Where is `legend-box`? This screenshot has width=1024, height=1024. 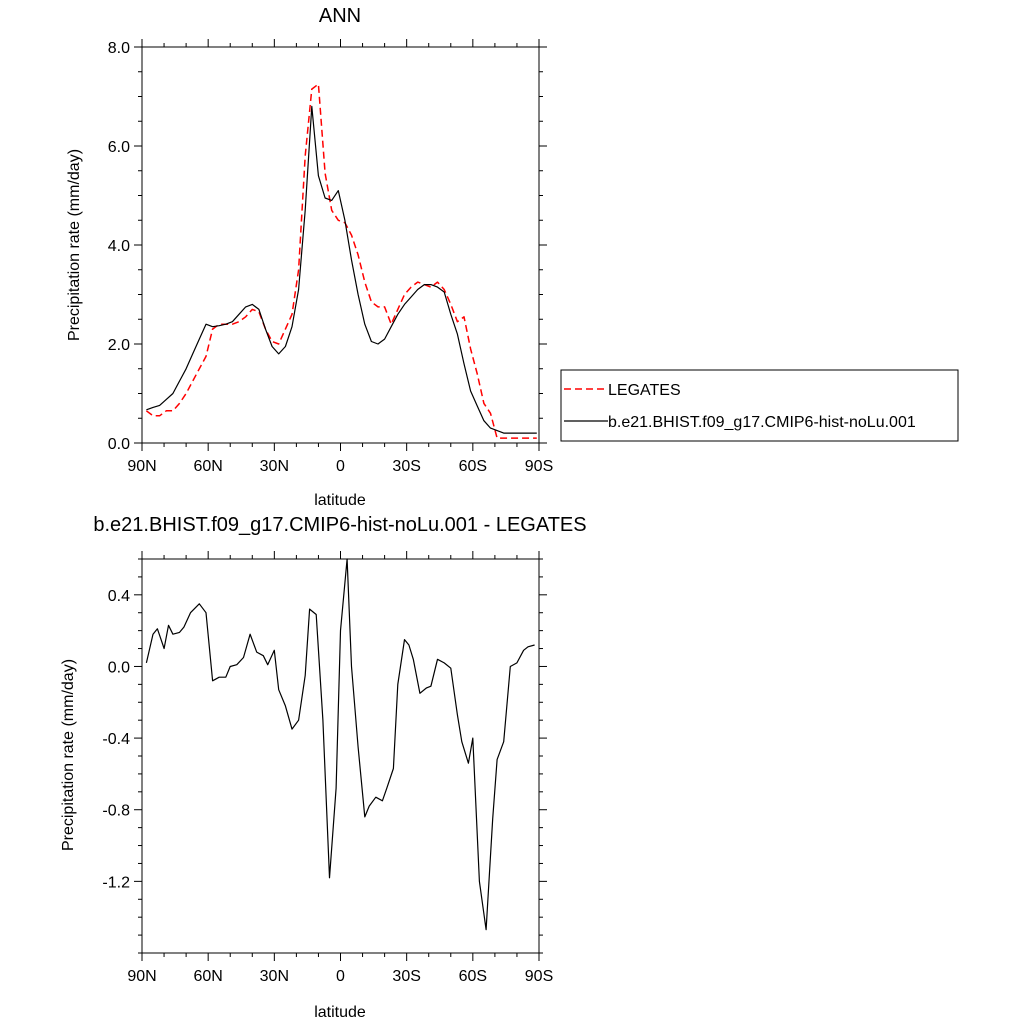
legend-box is located at coordinates (759, 405).